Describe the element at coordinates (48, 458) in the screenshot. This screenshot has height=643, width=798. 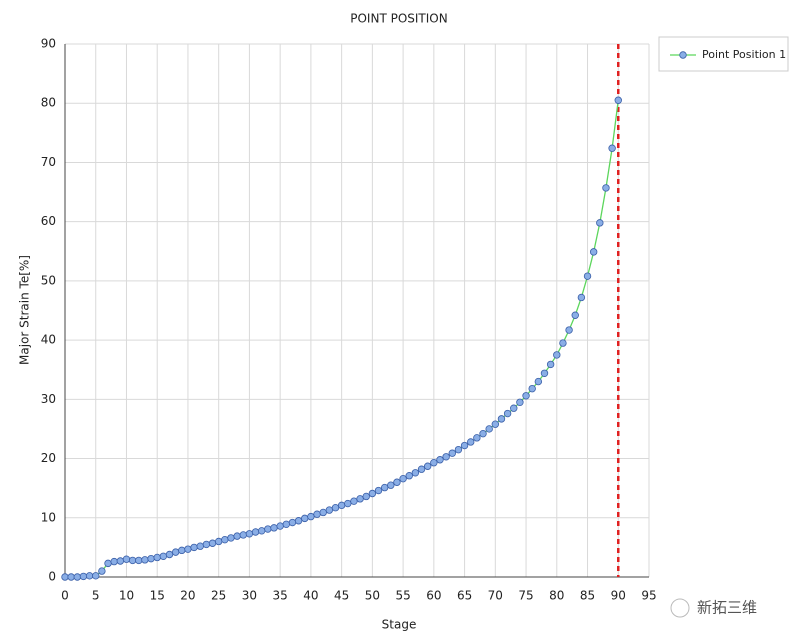
I see `y-tick-label: 20` at that location.